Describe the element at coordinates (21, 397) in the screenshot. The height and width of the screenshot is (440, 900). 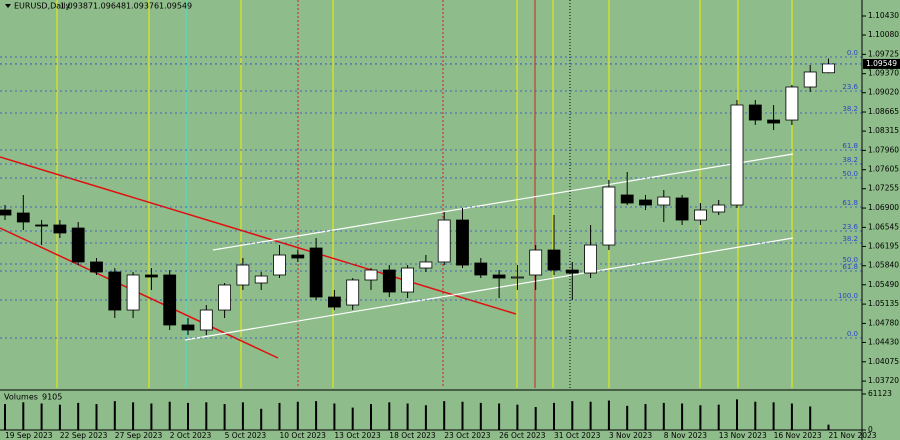
I see `volume-title: Volumes` at that location.